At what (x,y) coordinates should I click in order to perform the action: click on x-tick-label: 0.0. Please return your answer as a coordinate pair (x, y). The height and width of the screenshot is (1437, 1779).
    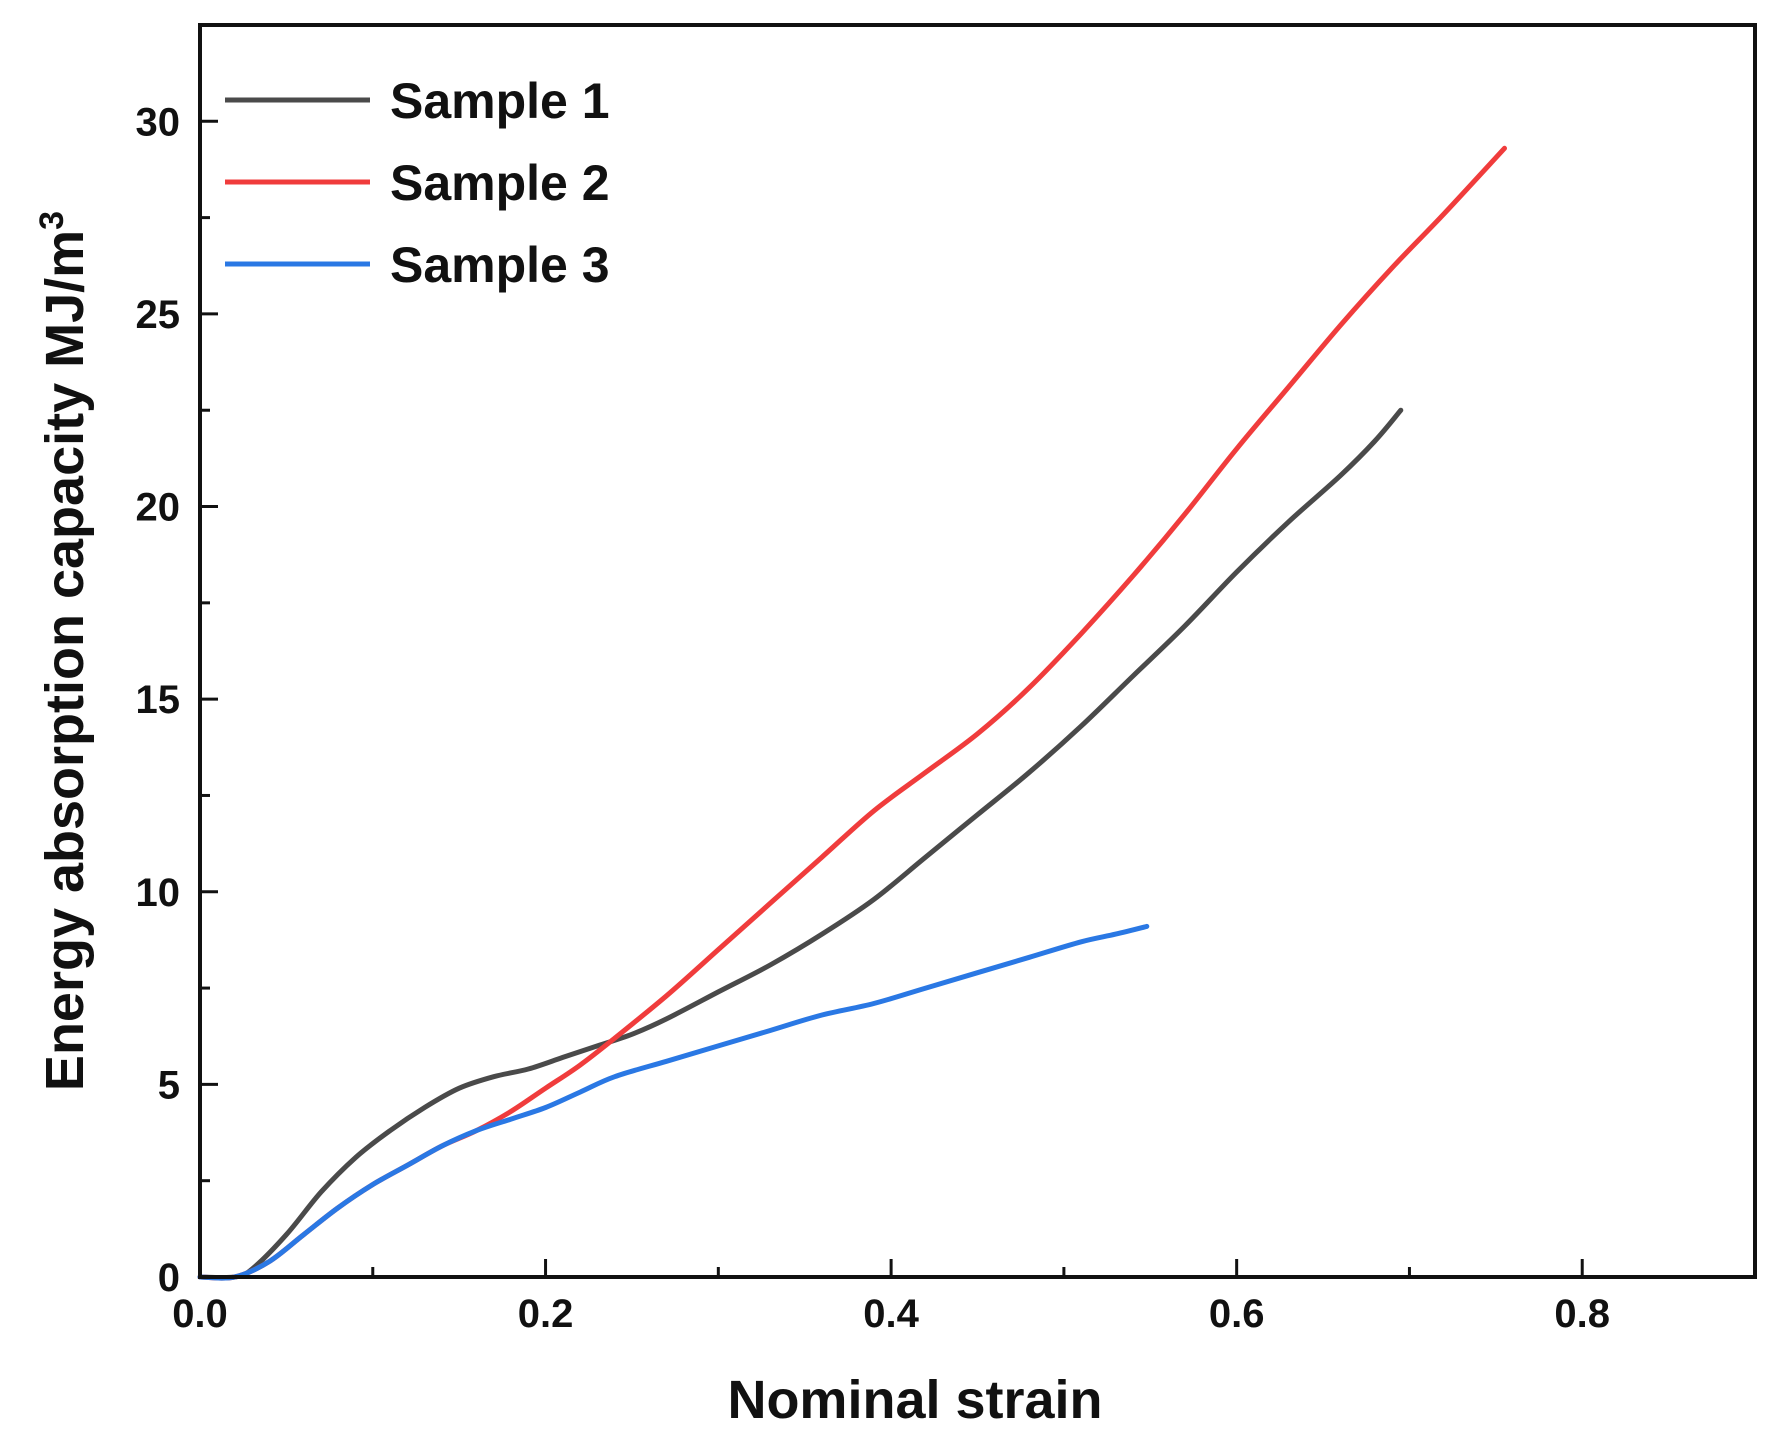
    Looking at the image, I should click on (200, 1314).